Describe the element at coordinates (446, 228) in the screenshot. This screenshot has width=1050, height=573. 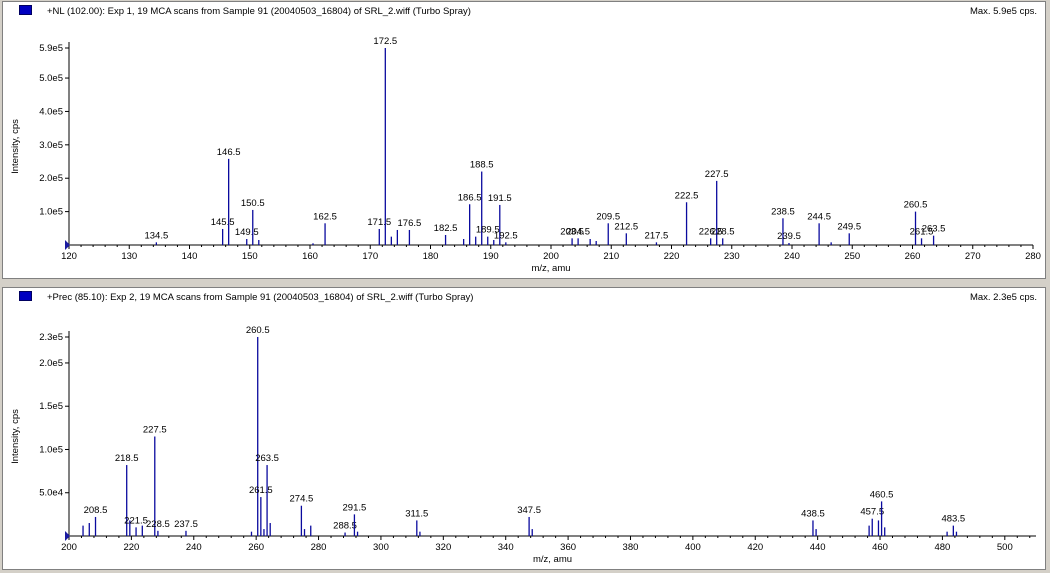
I see `peak-label: 182.5` at that location.